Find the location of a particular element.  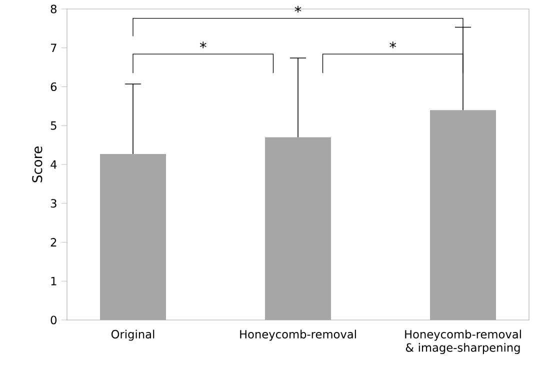

x-tick-label: Honeycomb-removal is located at coordinates (298, 335).